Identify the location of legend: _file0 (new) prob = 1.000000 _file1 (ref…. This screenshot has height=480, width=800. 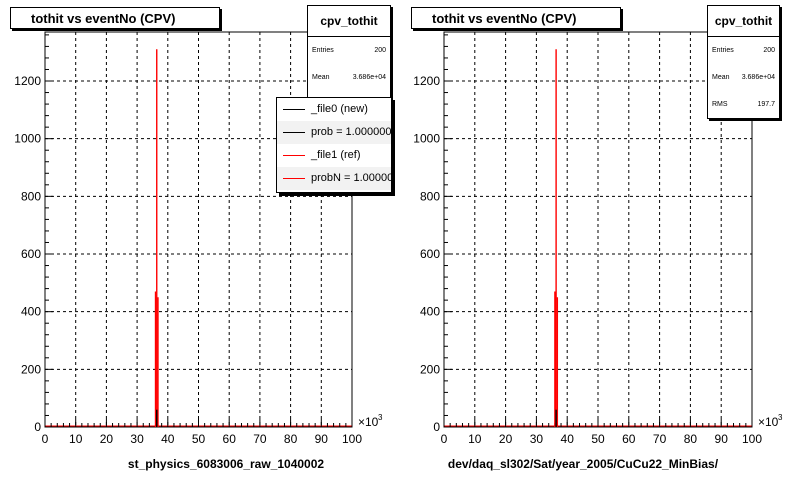
(334, 145).